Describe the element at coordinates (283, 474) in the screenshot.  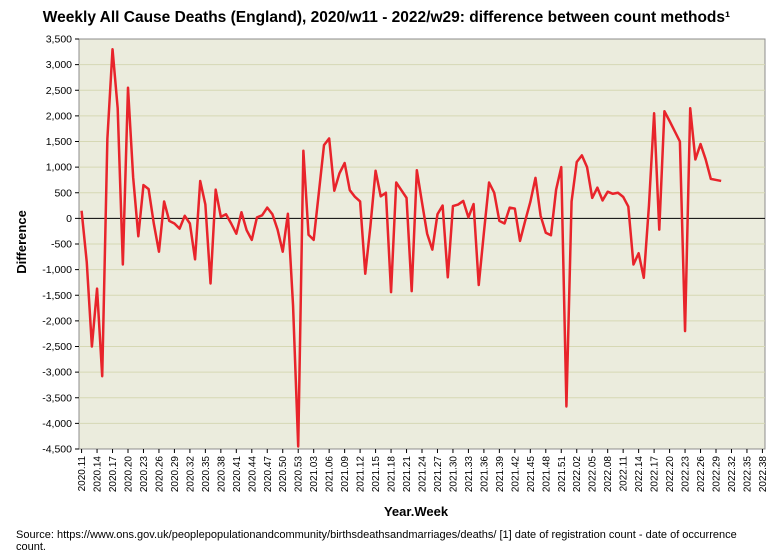
I see `x-tick-label: 2020.50` at that location.